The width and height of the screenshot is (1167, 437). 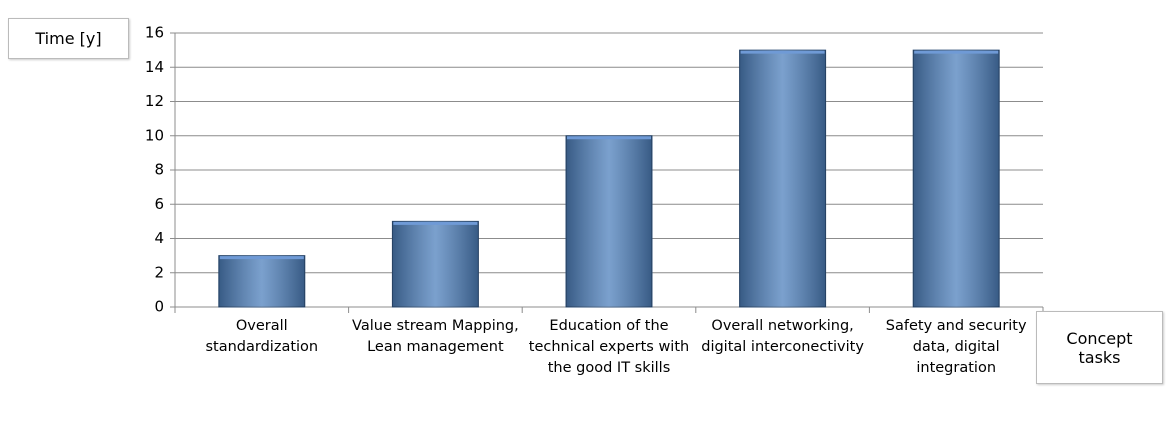 I want to click on y-tick-label: 0, so click(x=159, y=307).